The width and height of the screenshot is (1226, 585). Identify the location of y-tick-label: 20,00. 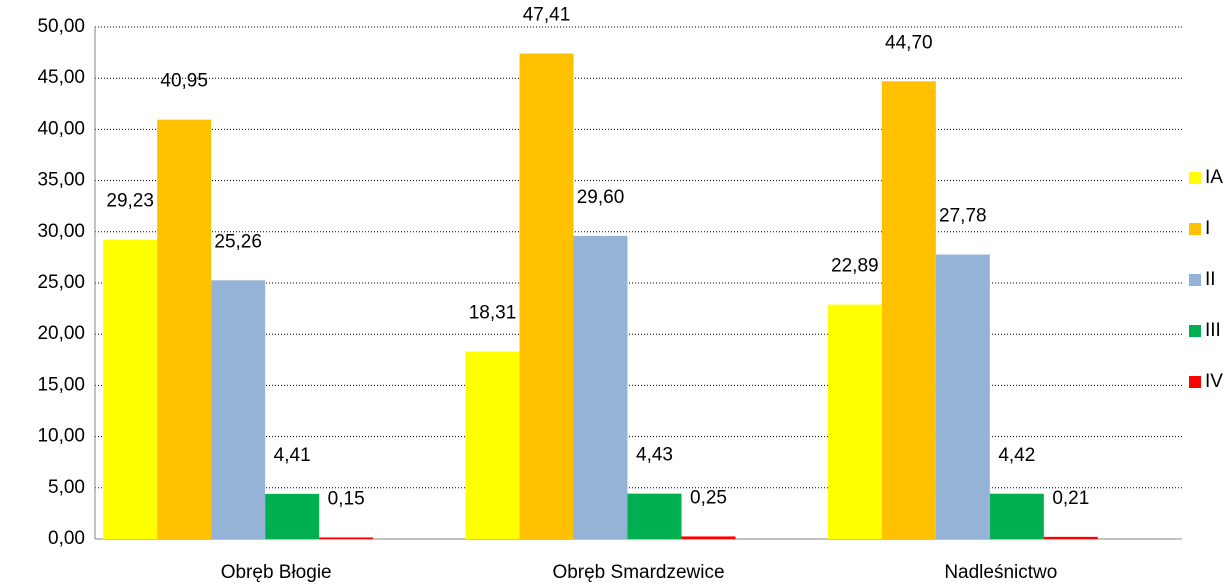
(61, 333).